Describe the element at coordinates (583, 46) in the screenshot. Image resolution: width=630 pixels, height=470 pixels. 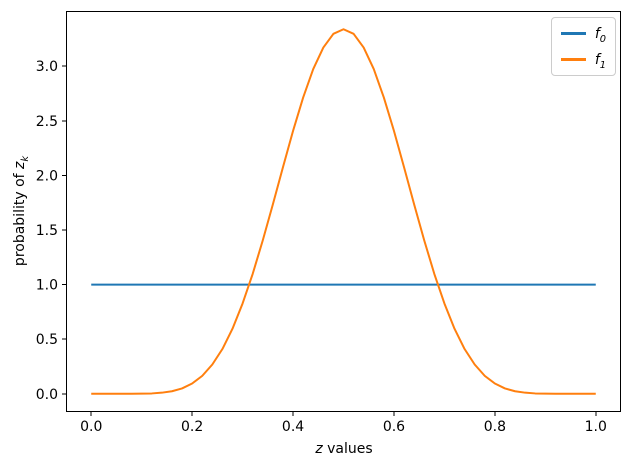
I see `legend: f0 f1` at that location.